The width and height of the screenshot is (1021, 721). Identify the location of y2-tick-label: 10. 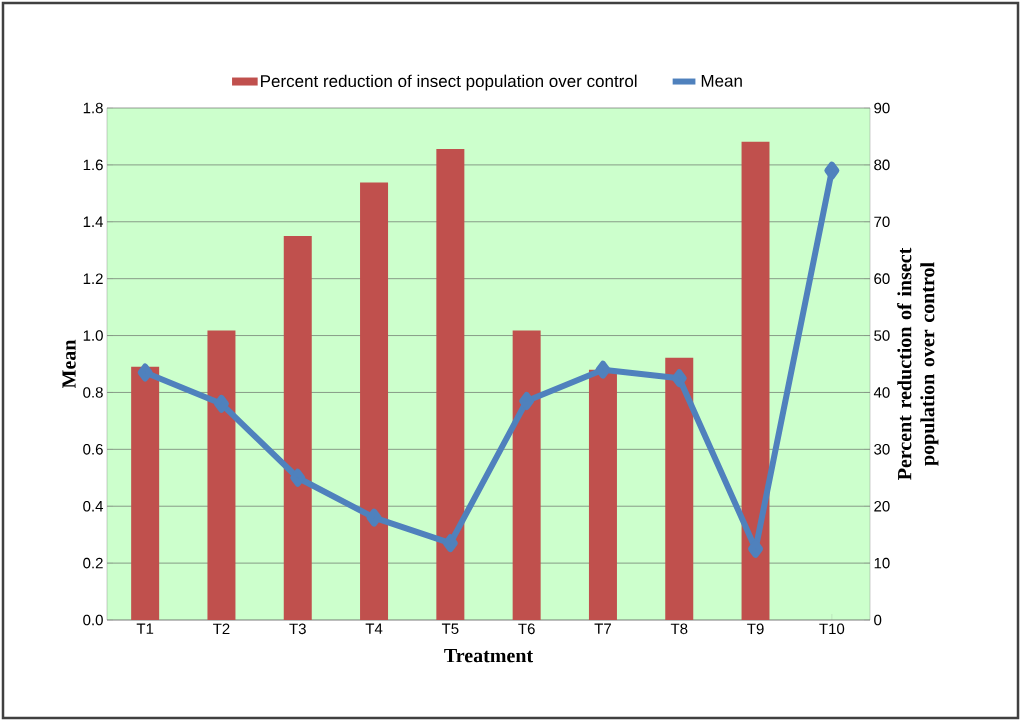
(882, 563).